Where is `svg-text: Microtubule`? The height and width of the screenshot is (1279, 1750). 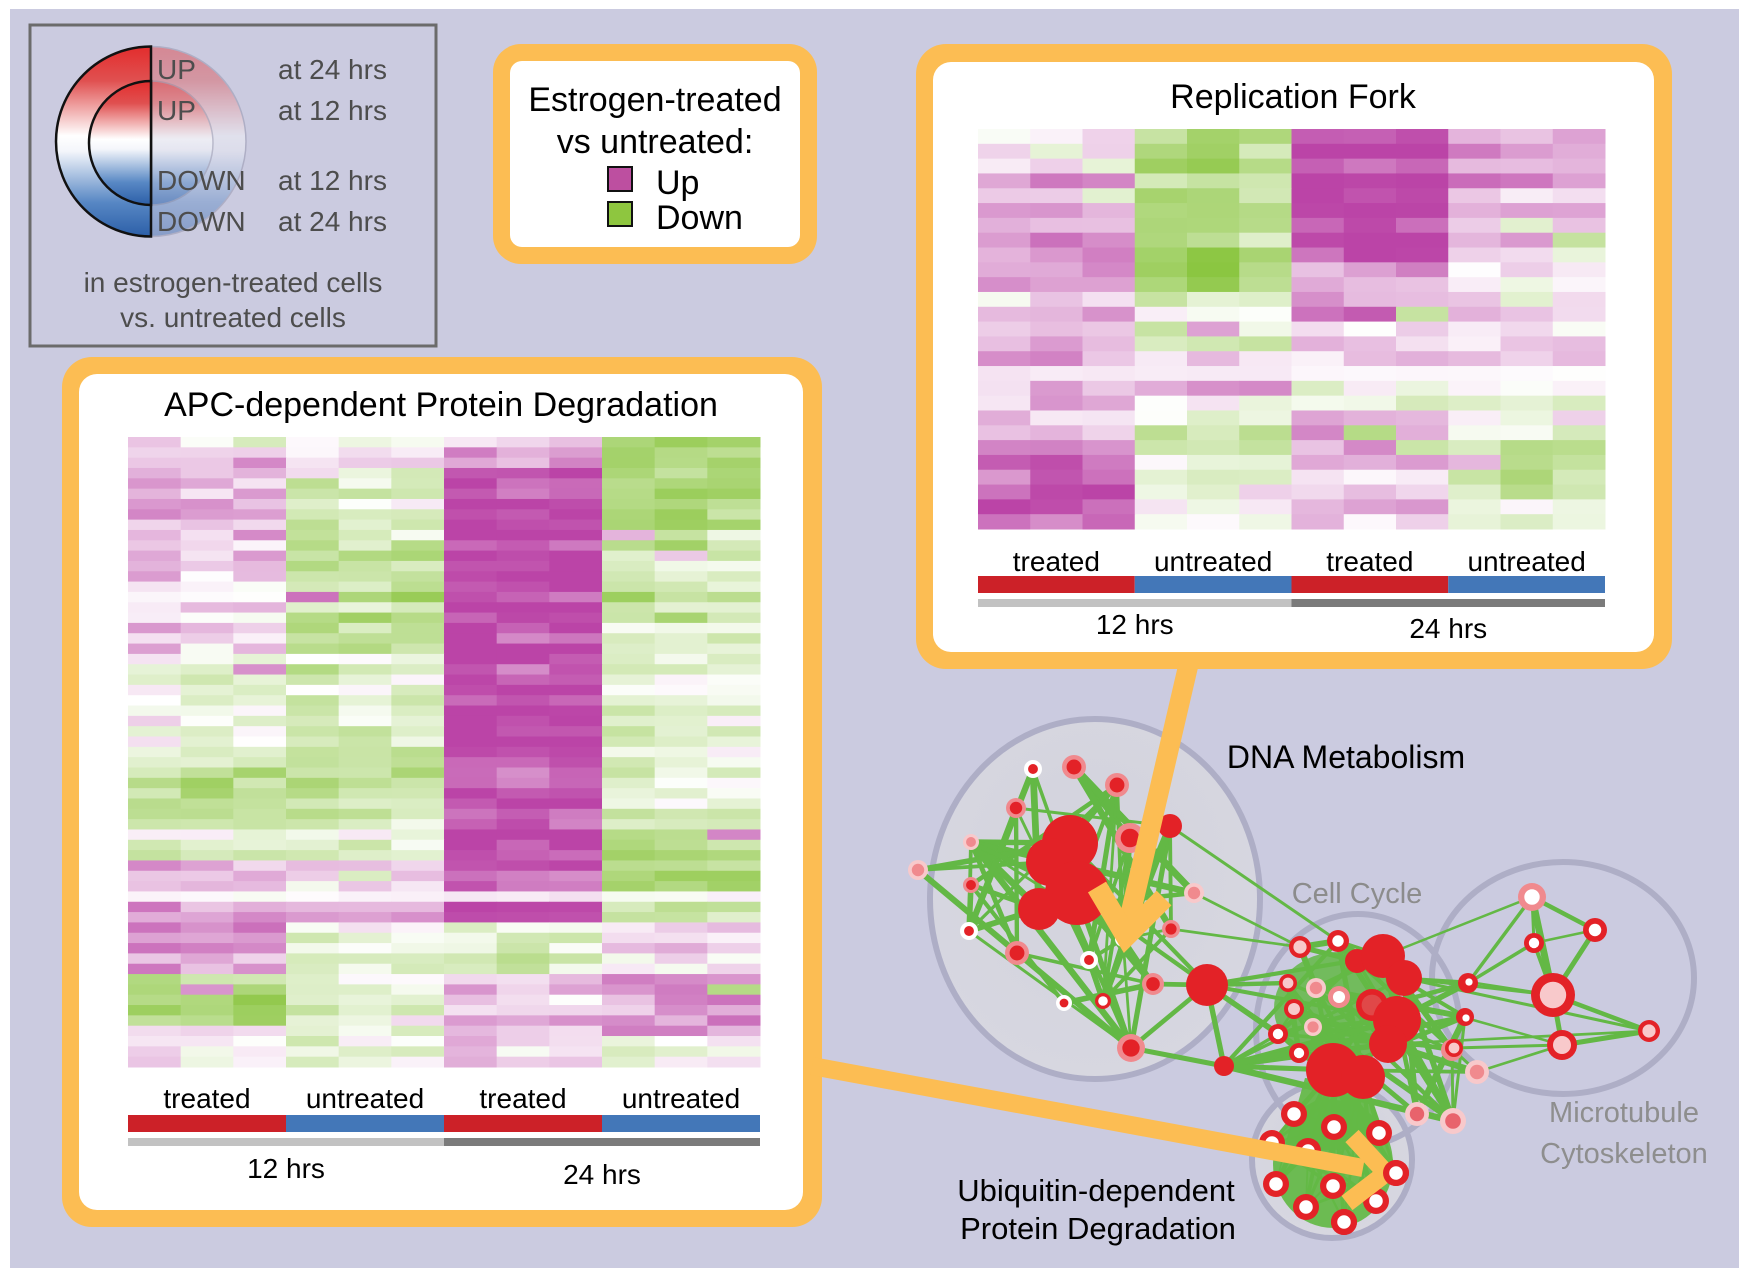 svg-text: Microtubule is located at coordinates (1624, 1113).